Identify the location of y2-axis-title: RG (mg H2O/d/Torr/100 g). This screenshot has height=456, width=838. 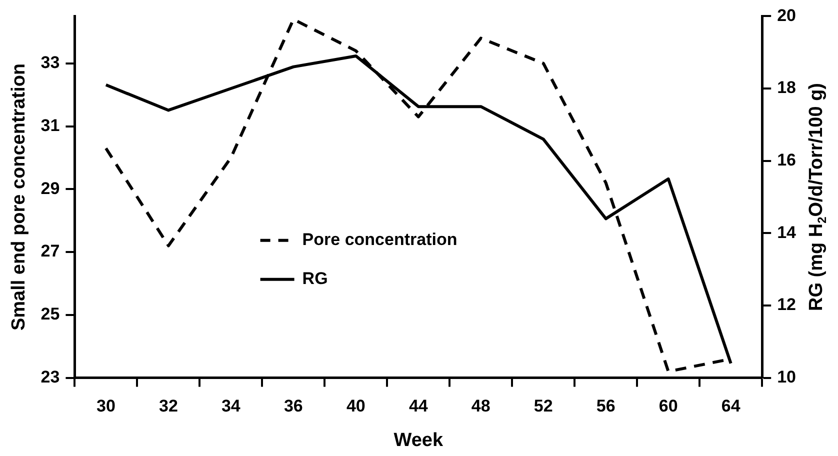
(817, 196).